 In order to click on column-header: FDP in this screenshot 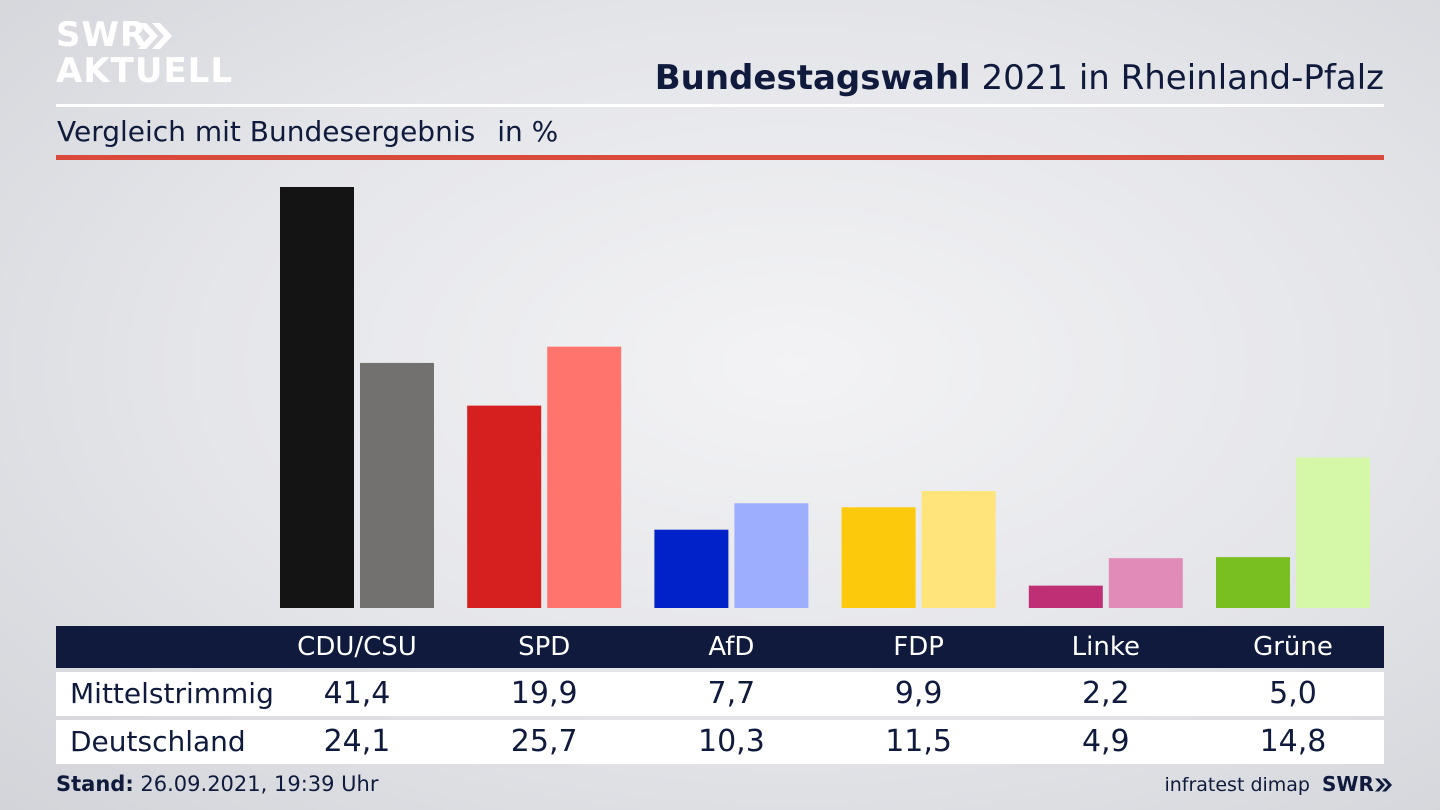, I will do `click(918, 647)`.